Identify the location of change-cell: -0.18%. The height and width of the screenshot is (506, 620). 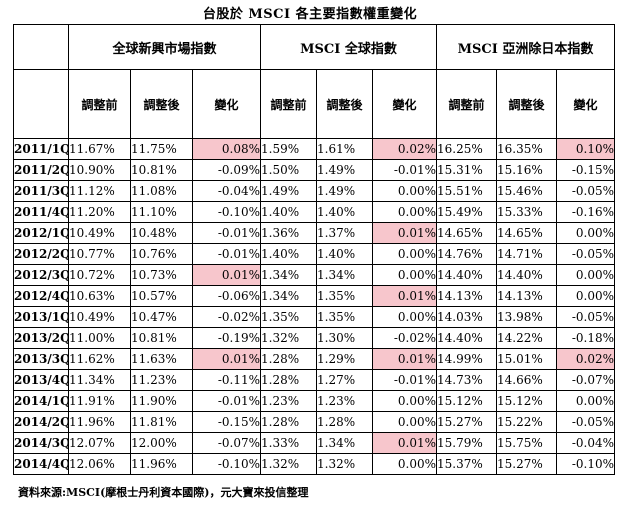
(586, 338).